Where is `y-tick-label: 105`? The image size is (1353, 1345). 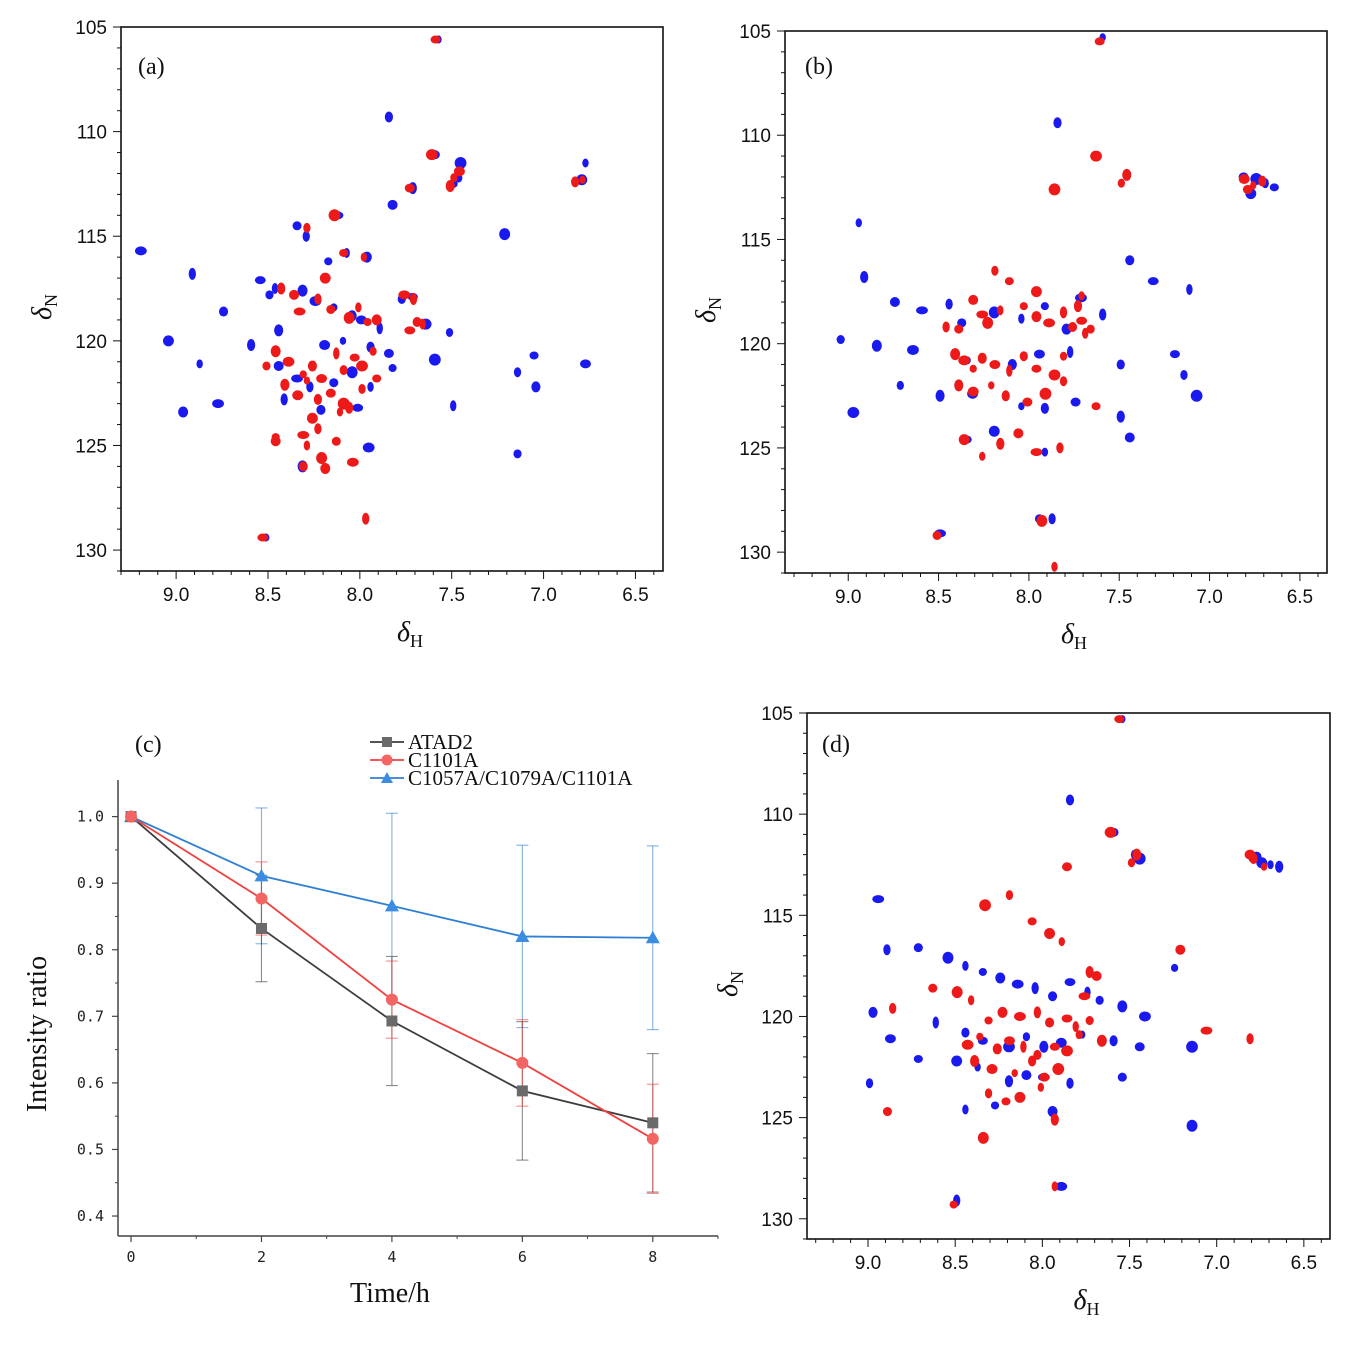 y-tick-label: 105 is located at coordinates (755, 32).